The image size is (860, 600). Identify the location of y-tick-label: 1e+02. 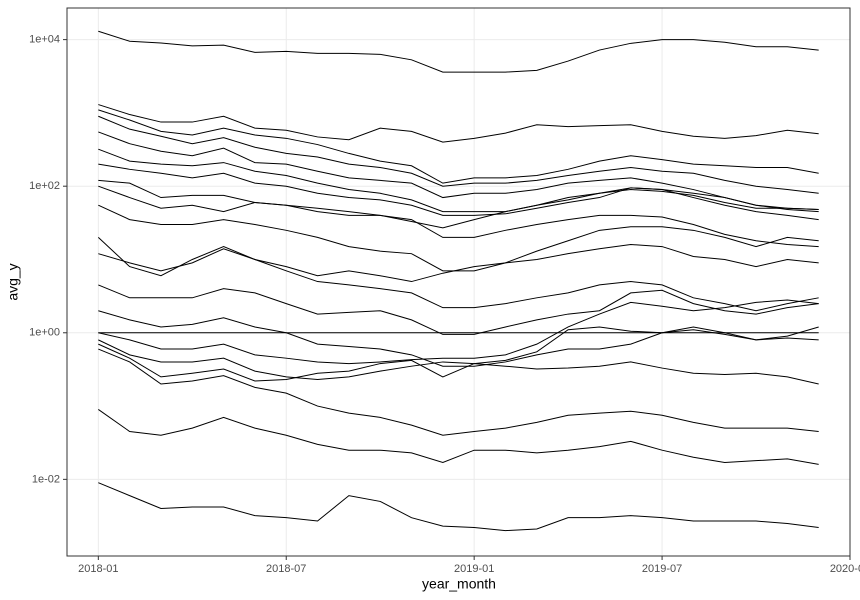
(44, 186).